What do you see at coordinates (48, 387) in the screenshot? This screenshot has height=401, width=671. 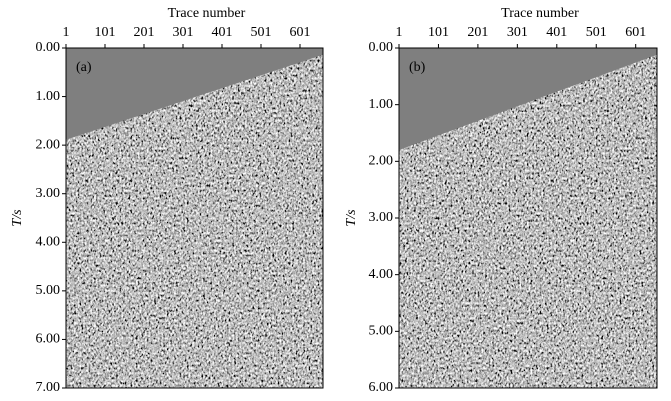 I see `y-tick-label: 7.00` at bounding box center [48, 387].